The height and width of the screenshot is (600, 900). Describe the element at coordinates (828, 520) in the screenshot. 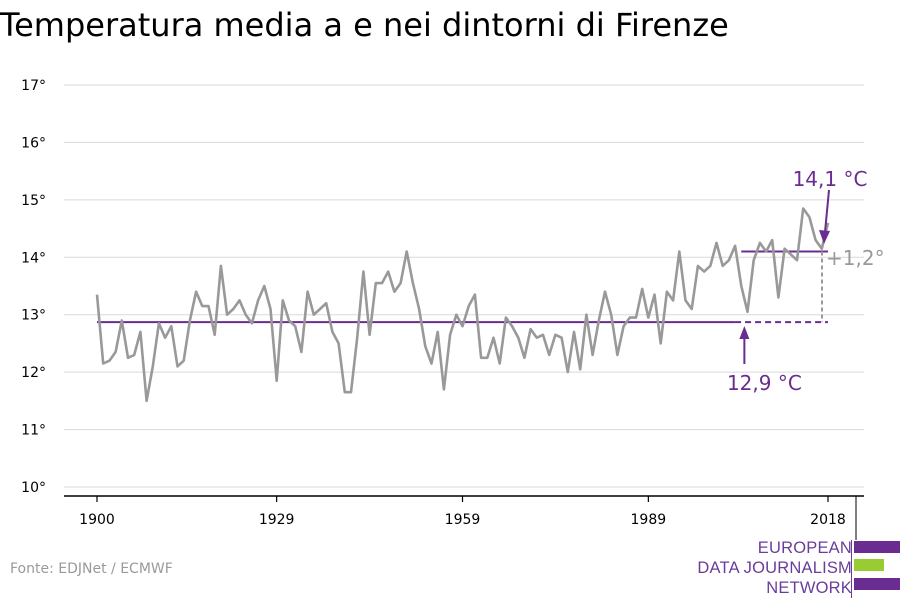

I see `x-tick-label: 2018` at that location.